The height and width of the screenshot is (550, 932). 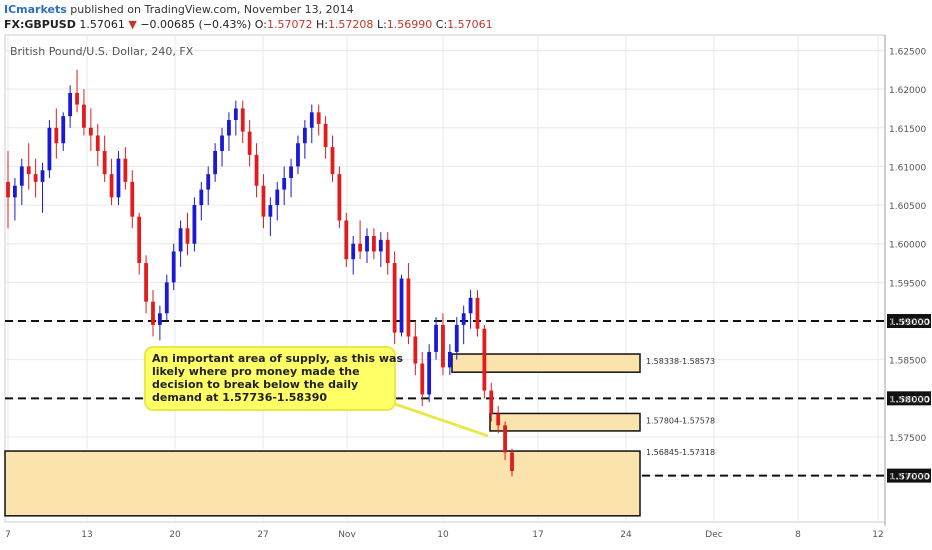 I want to click on x-tick-label: 10, so click(x=443, y=535).